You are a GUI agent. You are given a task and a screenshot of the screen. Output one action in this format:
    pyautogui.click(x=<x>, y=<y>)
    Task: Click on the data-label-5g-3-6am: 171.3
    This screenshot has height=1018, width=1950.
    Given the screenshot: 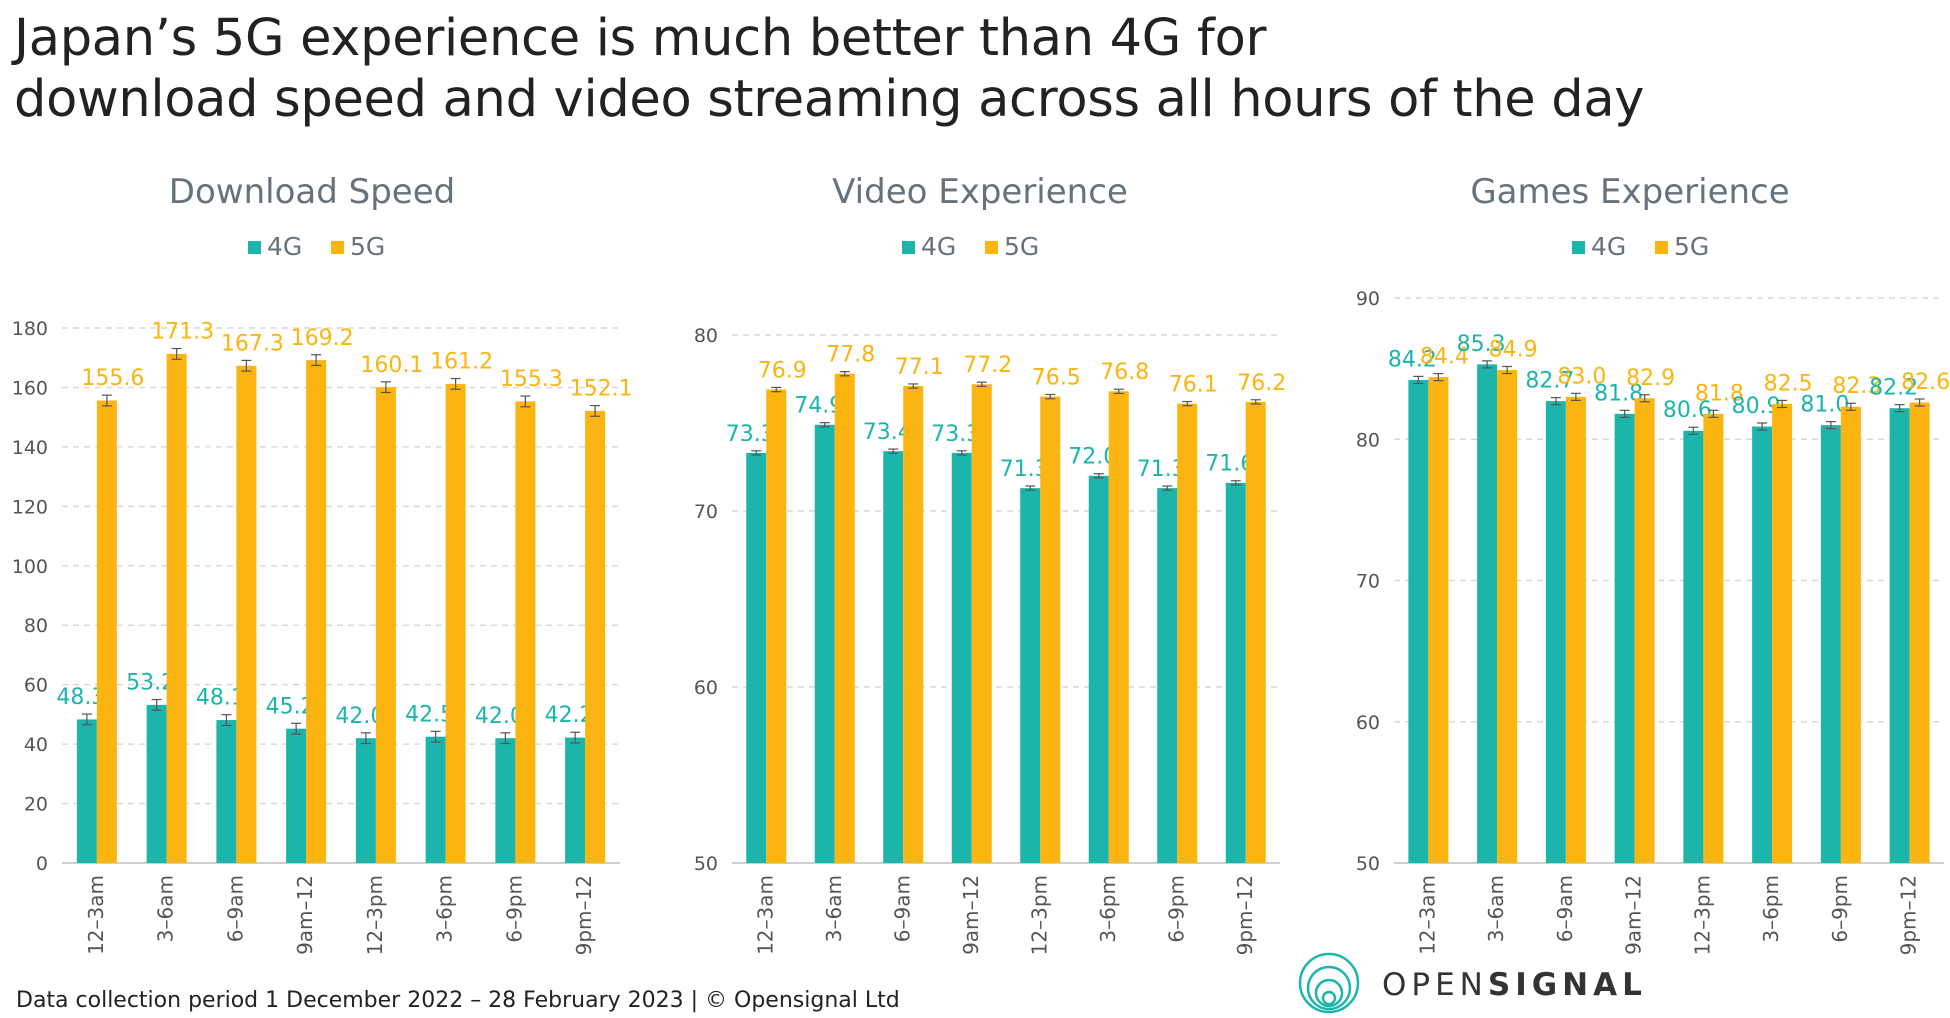 What is the action you would take?
    pyautogui.click(x=182, y=332)
    